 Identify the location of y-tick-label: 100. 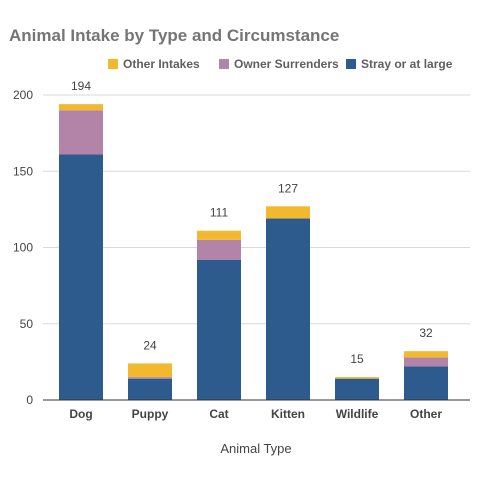
(23, 248).